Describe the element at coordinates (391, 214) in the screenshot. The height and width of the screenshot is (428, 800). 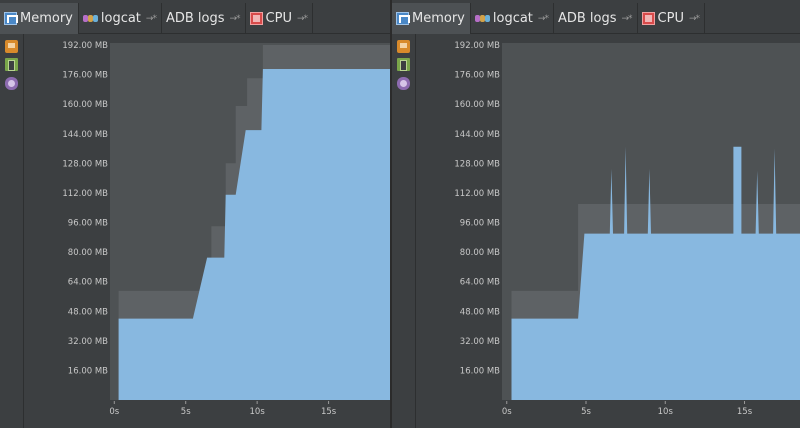
I see `panel-divider` at that location.